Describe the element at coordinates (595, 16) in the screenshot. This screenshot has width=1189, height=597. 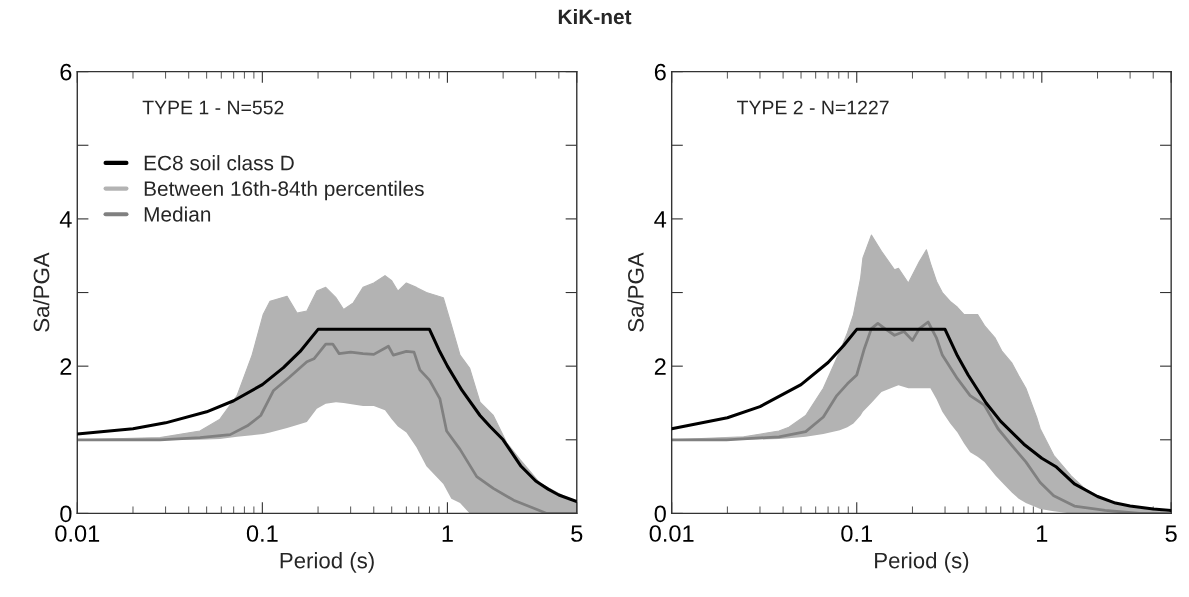
I see `chart-title: KiK-net` at that location.